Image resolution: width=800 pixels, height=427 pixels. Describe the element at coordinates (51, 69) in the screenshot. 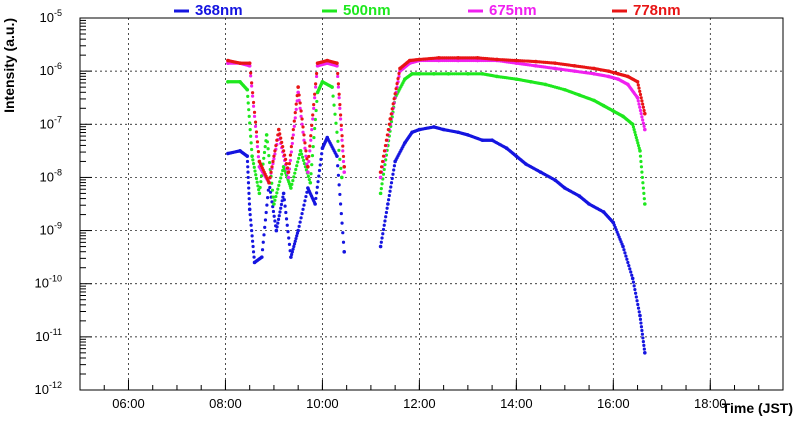

I see `y-tick-label: 10-6` at that location.